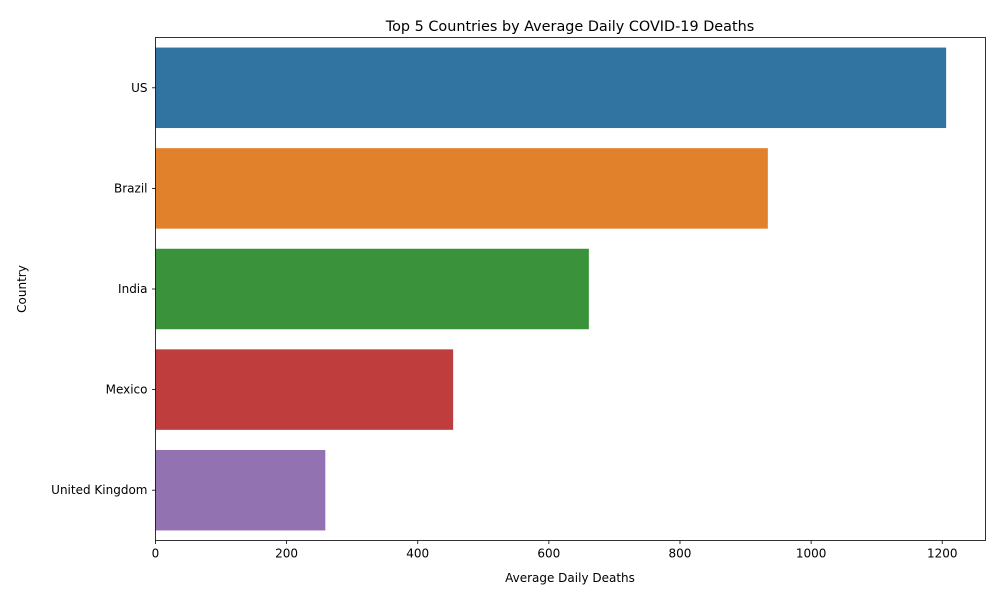 The width and height of the screenshot is (1000, 600). I want to click on y-tick-label: Brazil, so click(131, 188).